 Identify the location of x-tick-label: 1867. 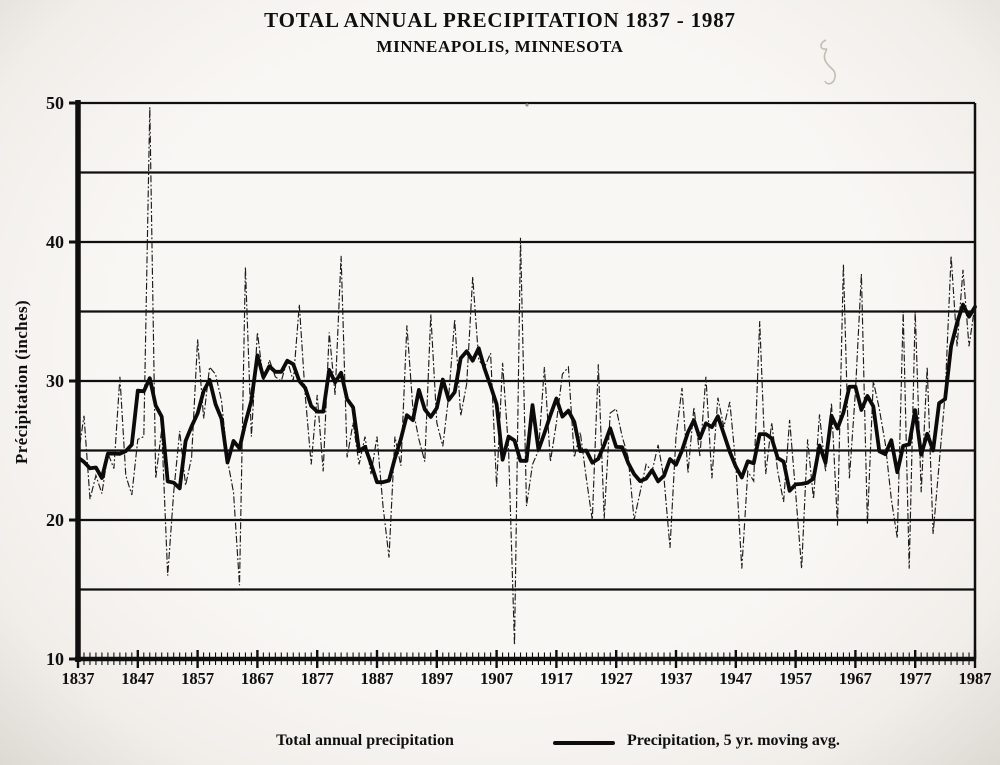
(257, 678).